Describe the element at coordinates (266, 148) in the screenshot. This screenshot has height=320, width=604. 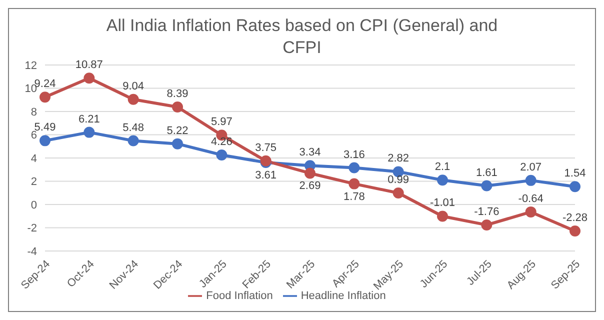
I see `data-label: 3.75` at that location.